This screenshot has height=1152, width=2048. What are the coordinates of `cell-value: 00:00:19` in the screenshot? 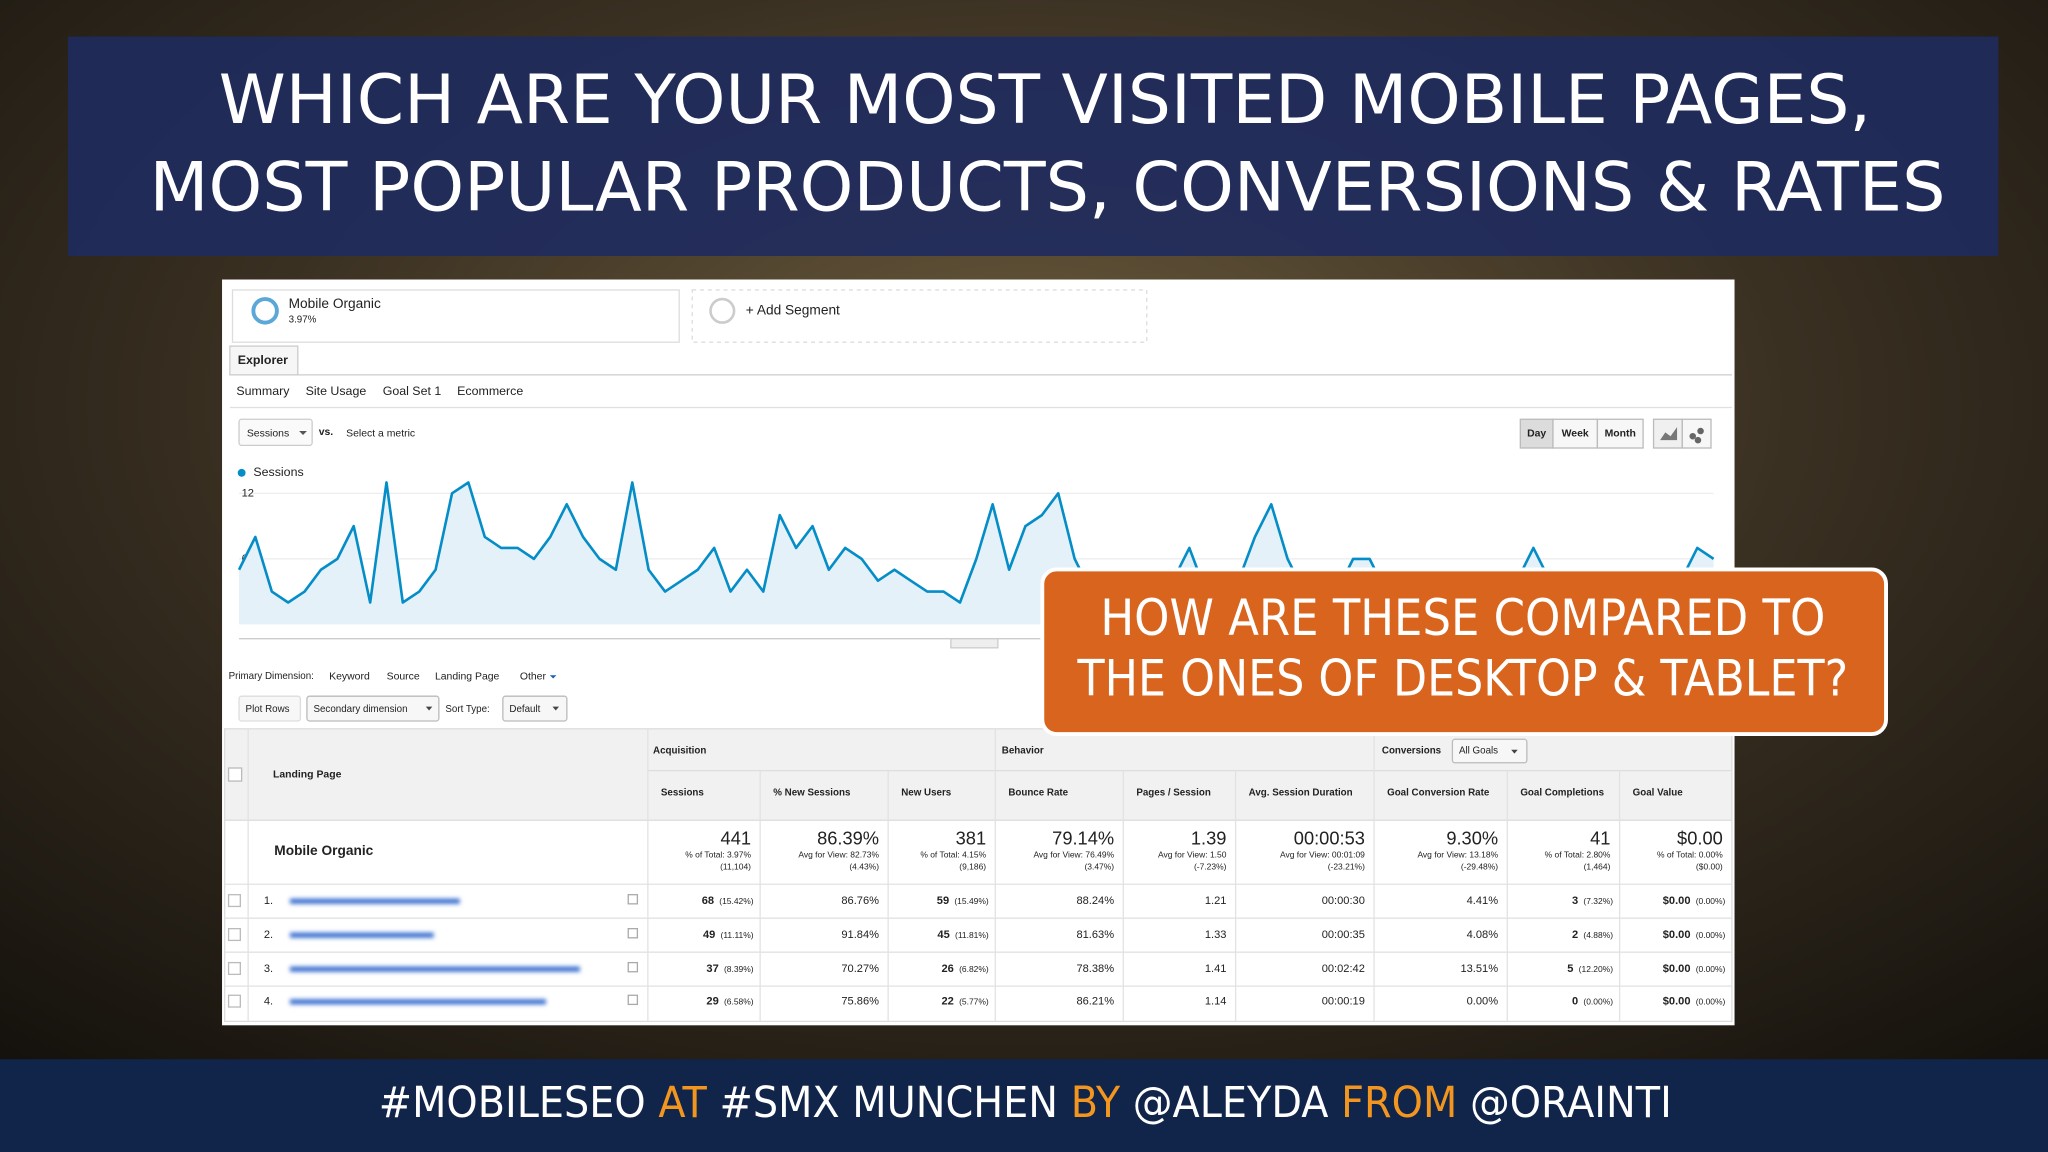 It's located at (1343, 1002).